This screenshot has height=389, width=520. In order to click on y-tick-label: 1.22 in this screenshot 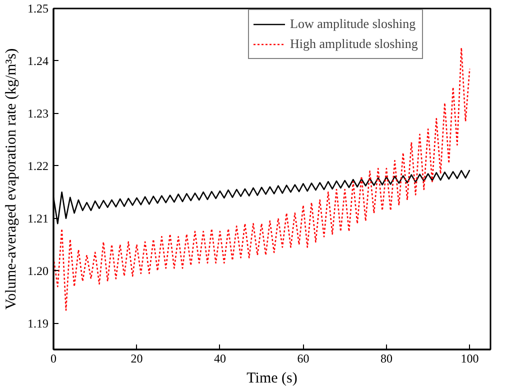, I will do `click(38, 165)`.